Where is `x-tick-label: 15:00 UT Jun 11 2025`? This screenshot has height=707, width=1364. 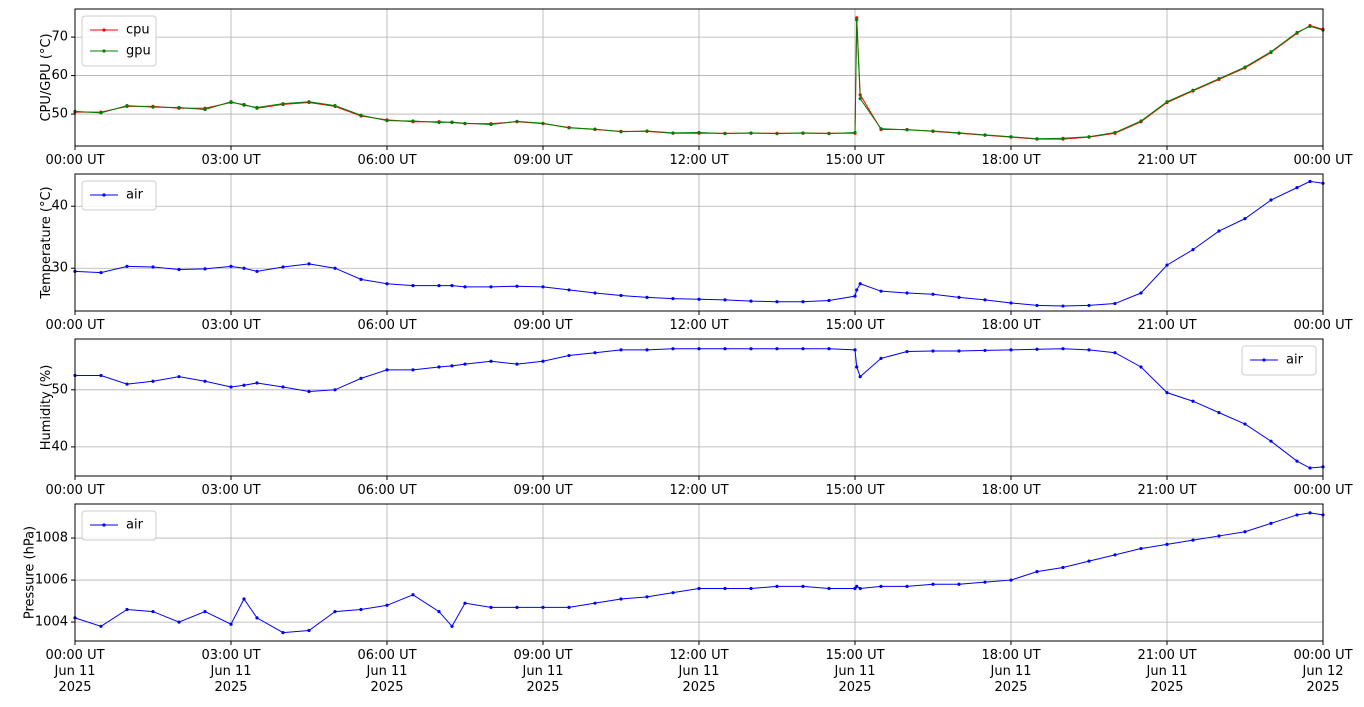 x-tick-label: 15:00 UT Jun 11 2025 is located at coordinates (855, 671).